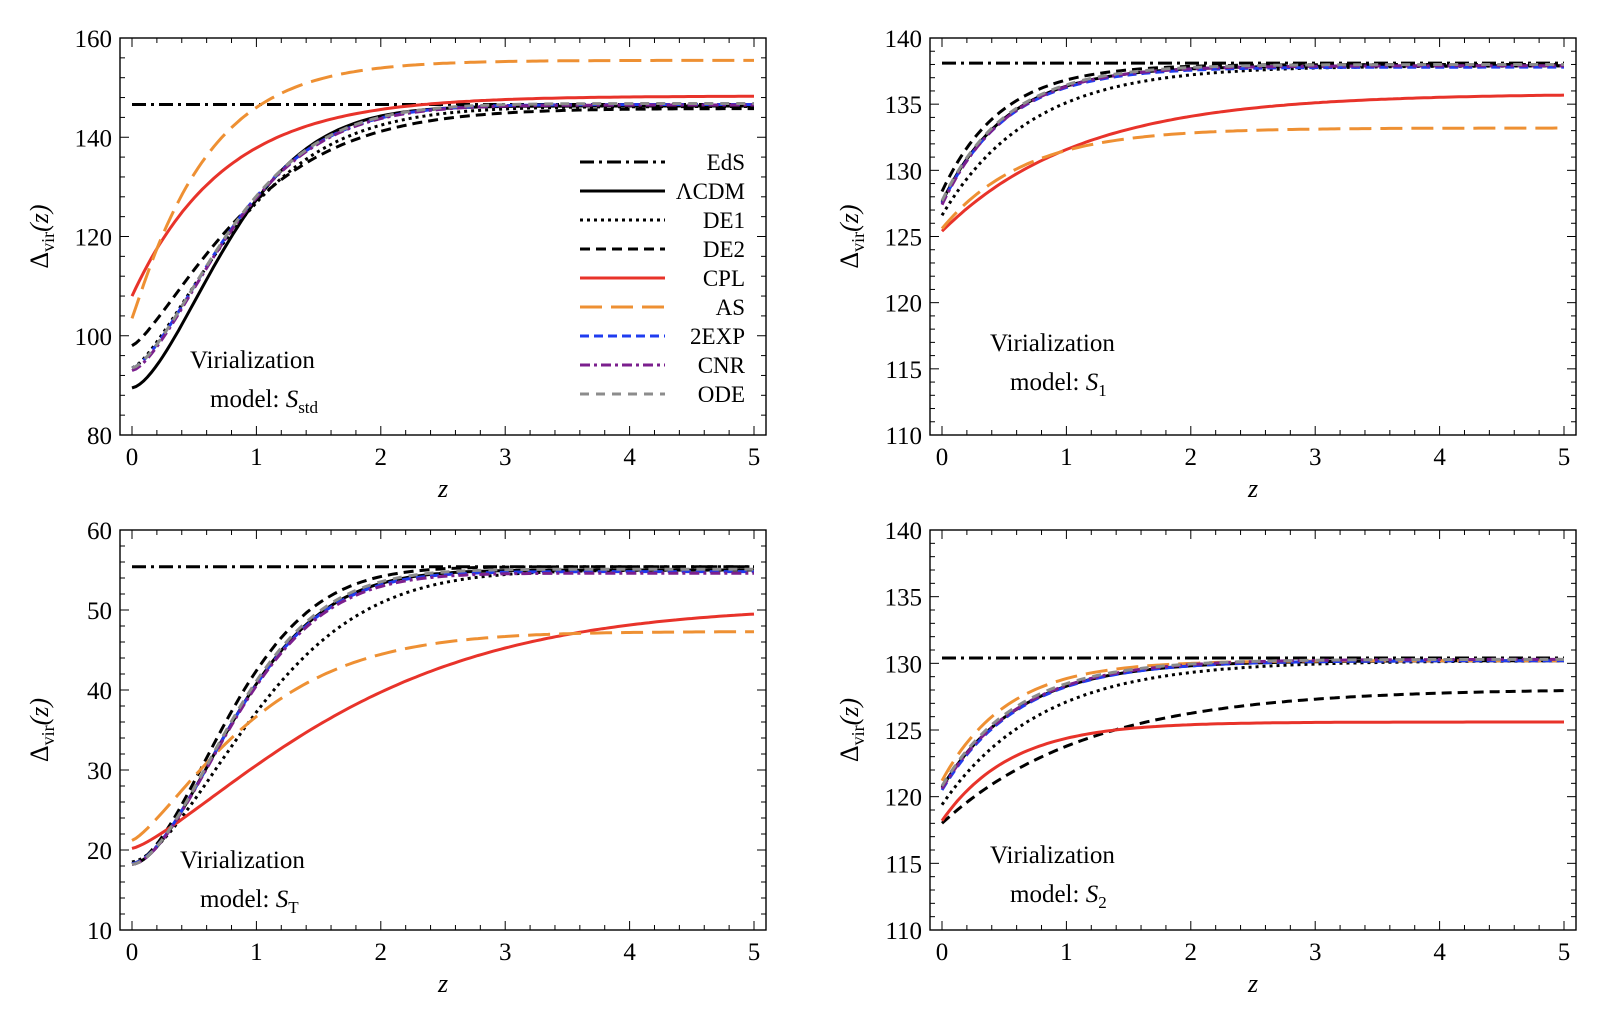 The width and height of the screenshot is (1604, 1030). What do you see at coordinates (99, 851) in the screenshot?
I see `y-tick-label: 20` at bounding box center [99, 851].